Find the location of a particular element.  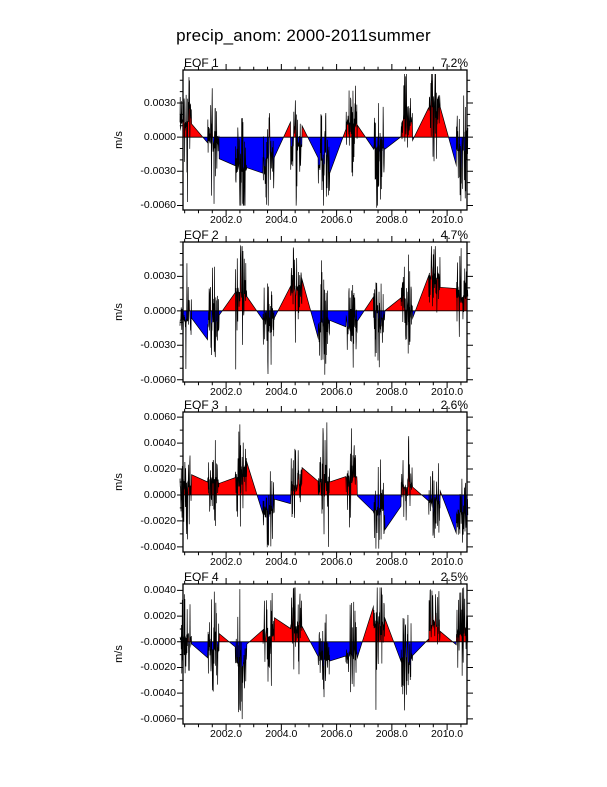

y-tick-labels: 0.0060 0.0040 0.0020 0.0000 -0.0020 -0.0040 is located at coordinates (150, 482).